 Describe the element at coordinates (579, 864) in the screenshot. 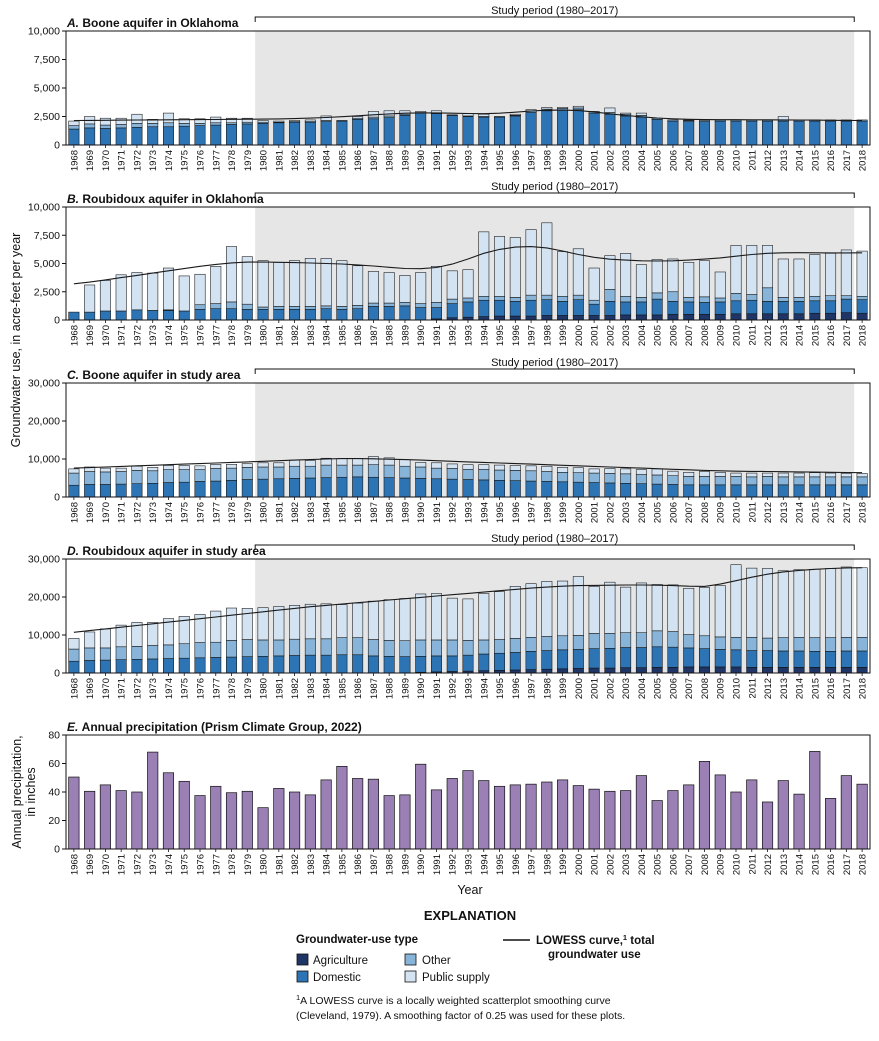

I see `x-tick-label: 2000` at that location.